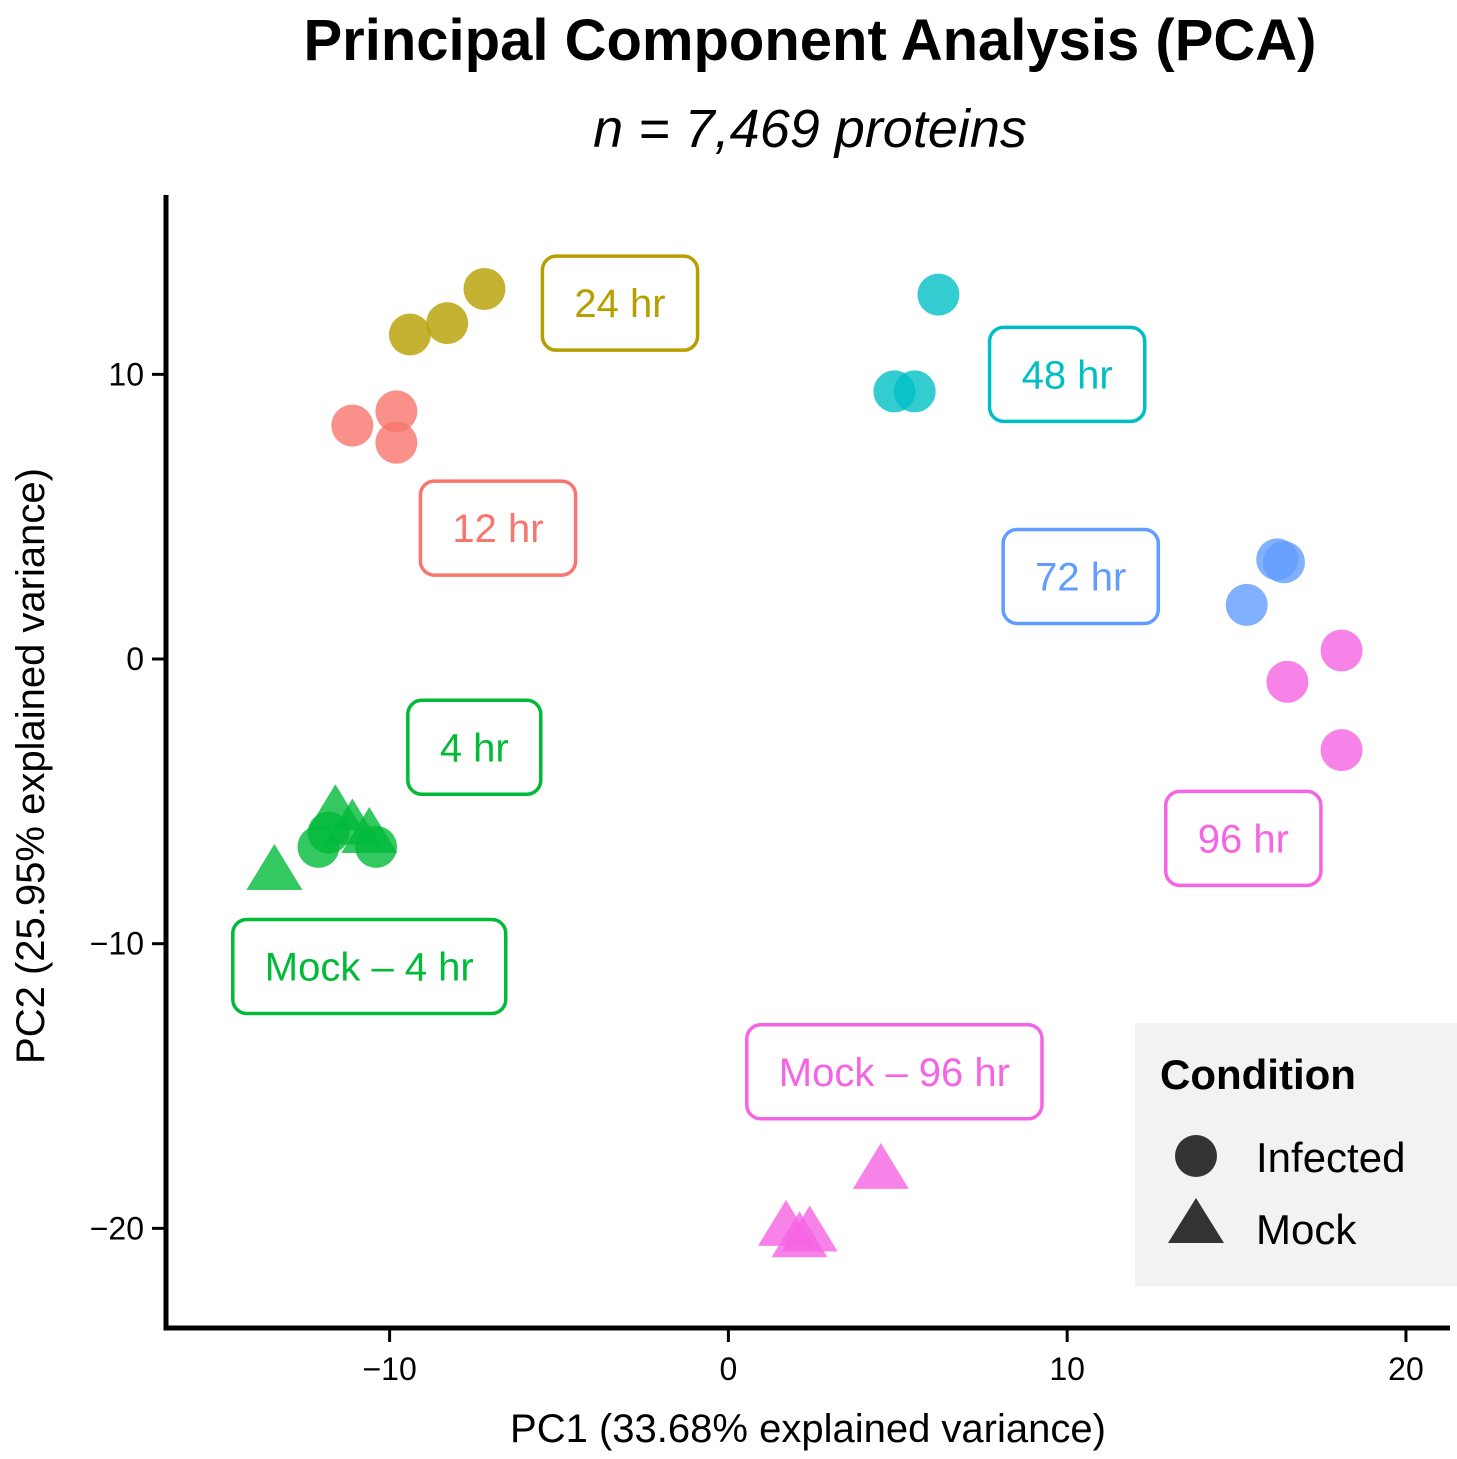  Describe the element at coordinates (1067, 1369) in the screenshot. I see `x-tick-label: 10` at that location.